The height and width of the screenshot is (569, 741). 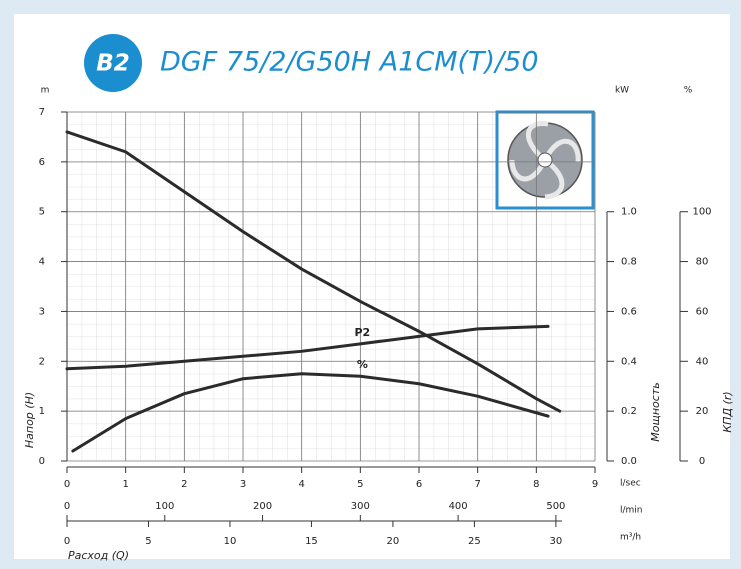 I want to click on x2-tick-label: 100, so click(x=164, y=506).